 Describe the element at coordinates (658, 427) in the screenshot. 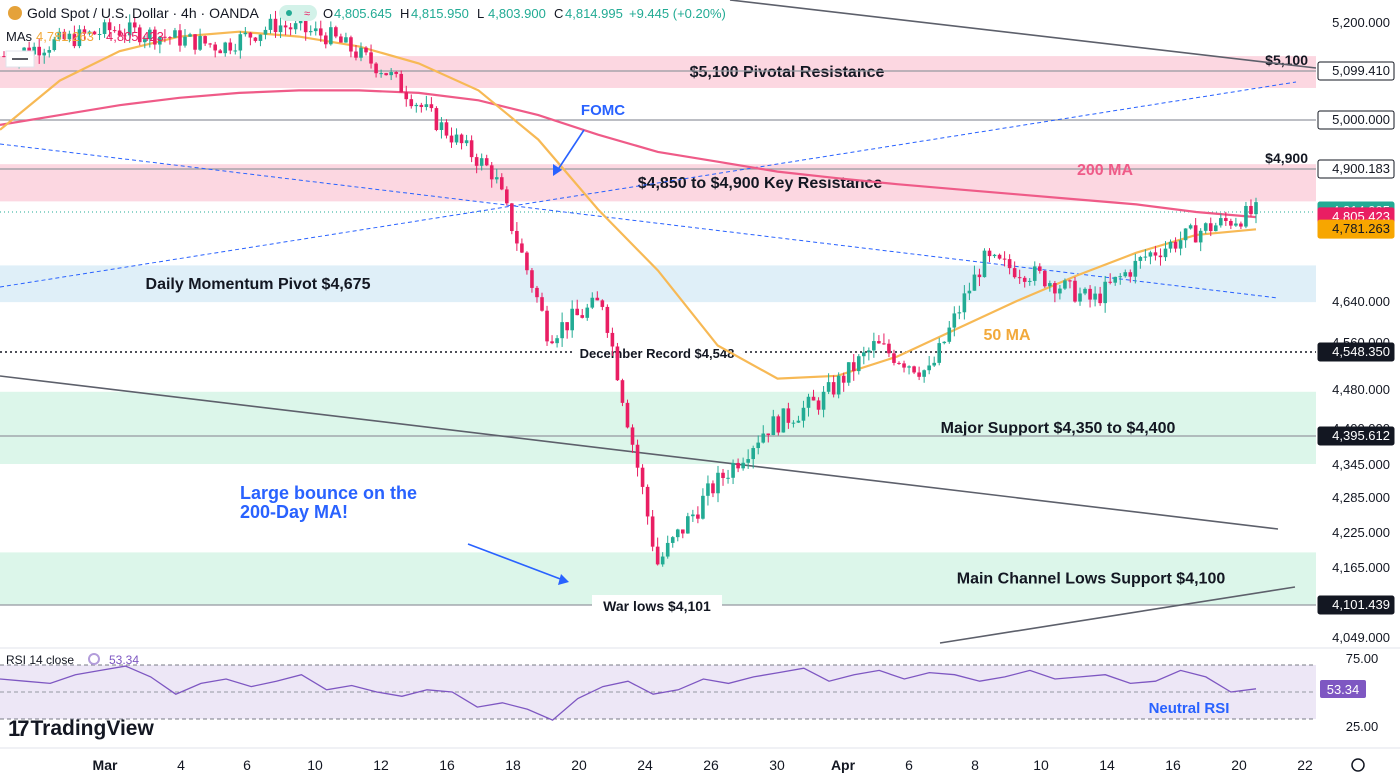

I see `zone-support` at that location.